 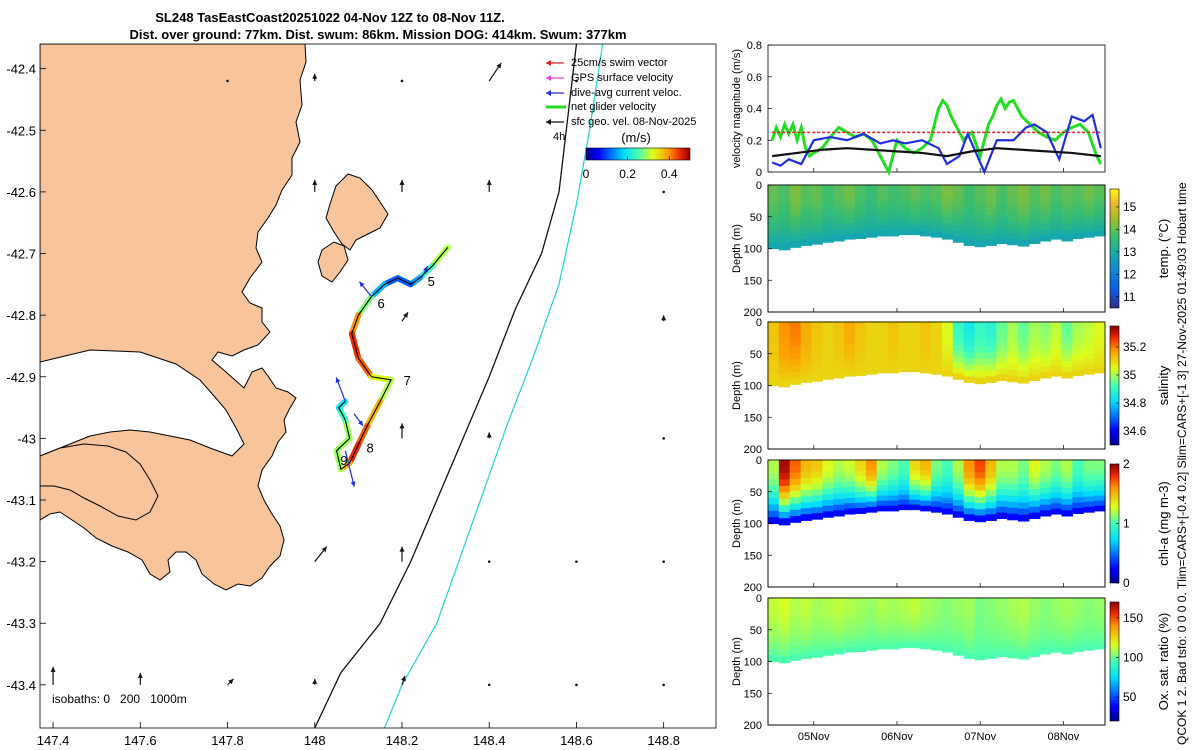 What do you see at coordinates (754, 46) in the screenshot?
I see `vel-y-tick-label: 0.8` at bounding box center [754, 46].